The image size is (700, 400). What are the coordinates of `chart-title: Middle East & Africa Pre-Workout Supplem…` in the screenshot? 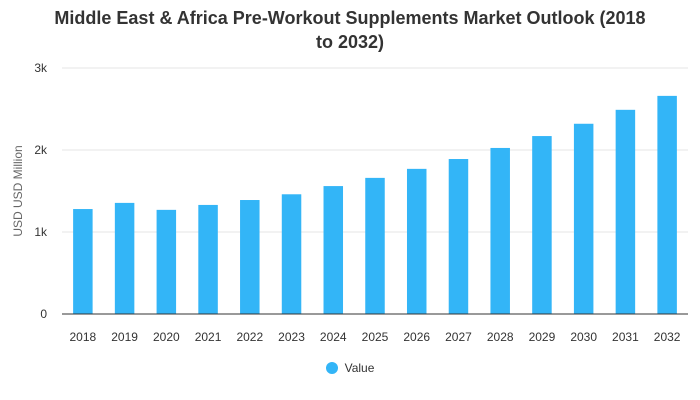 It's located at (350, 30).